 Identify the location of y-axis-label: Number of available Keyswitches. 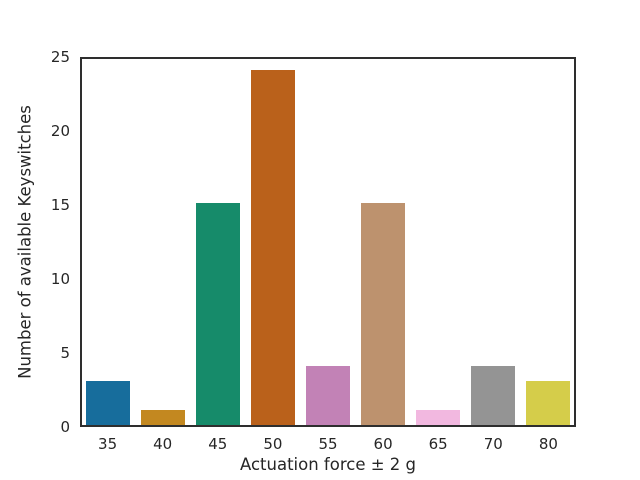
(25, 242).